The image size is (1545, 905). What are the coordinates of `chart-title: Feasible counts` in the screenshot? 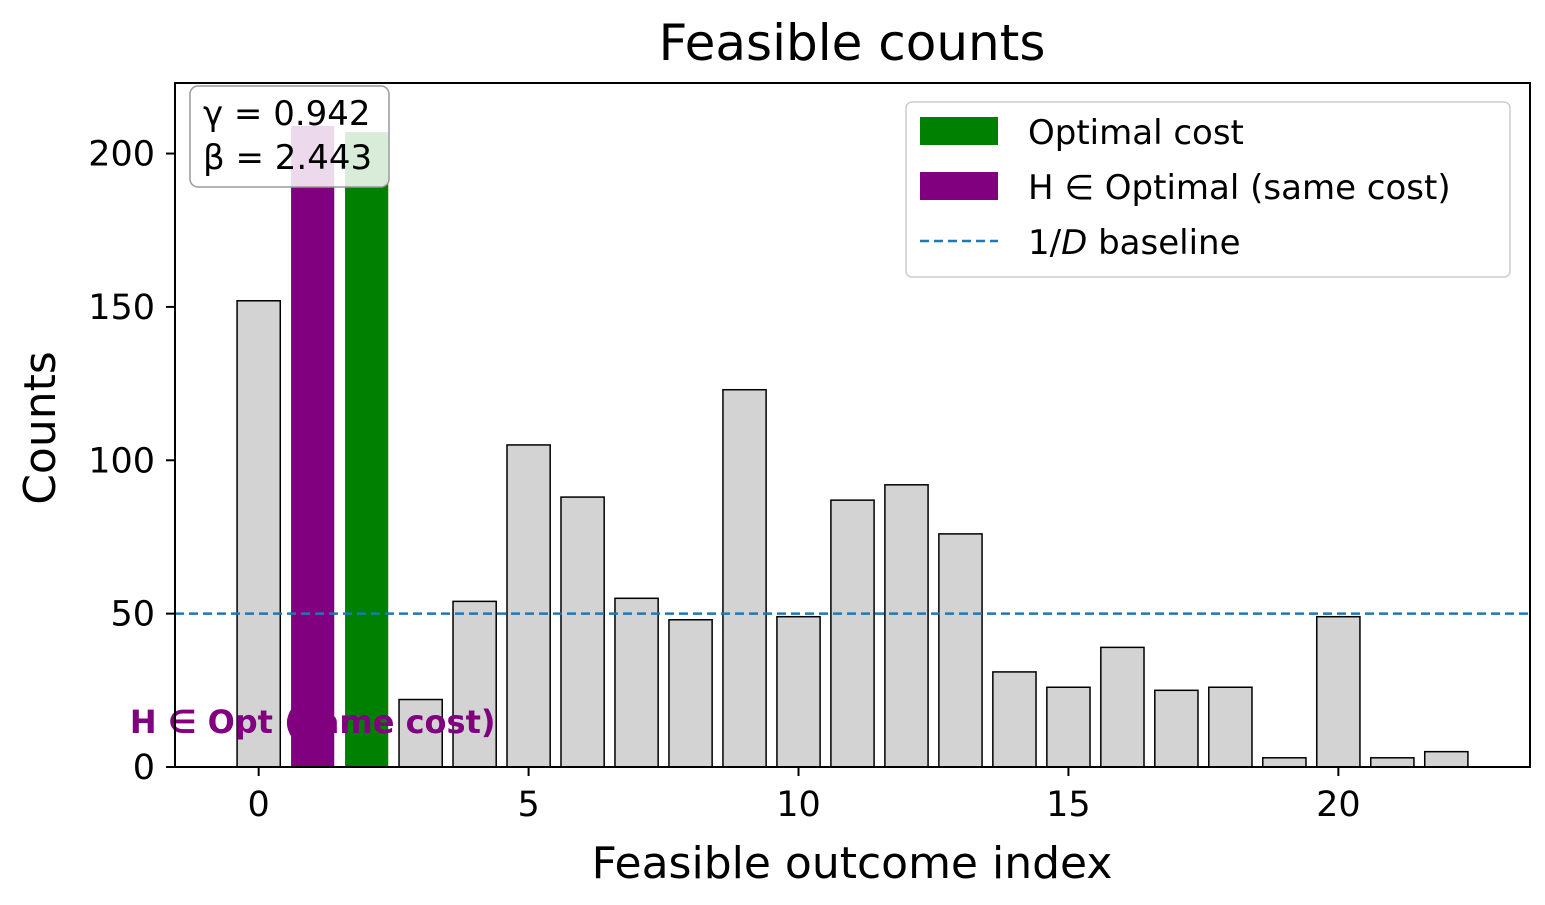 It's located at (852, 43).